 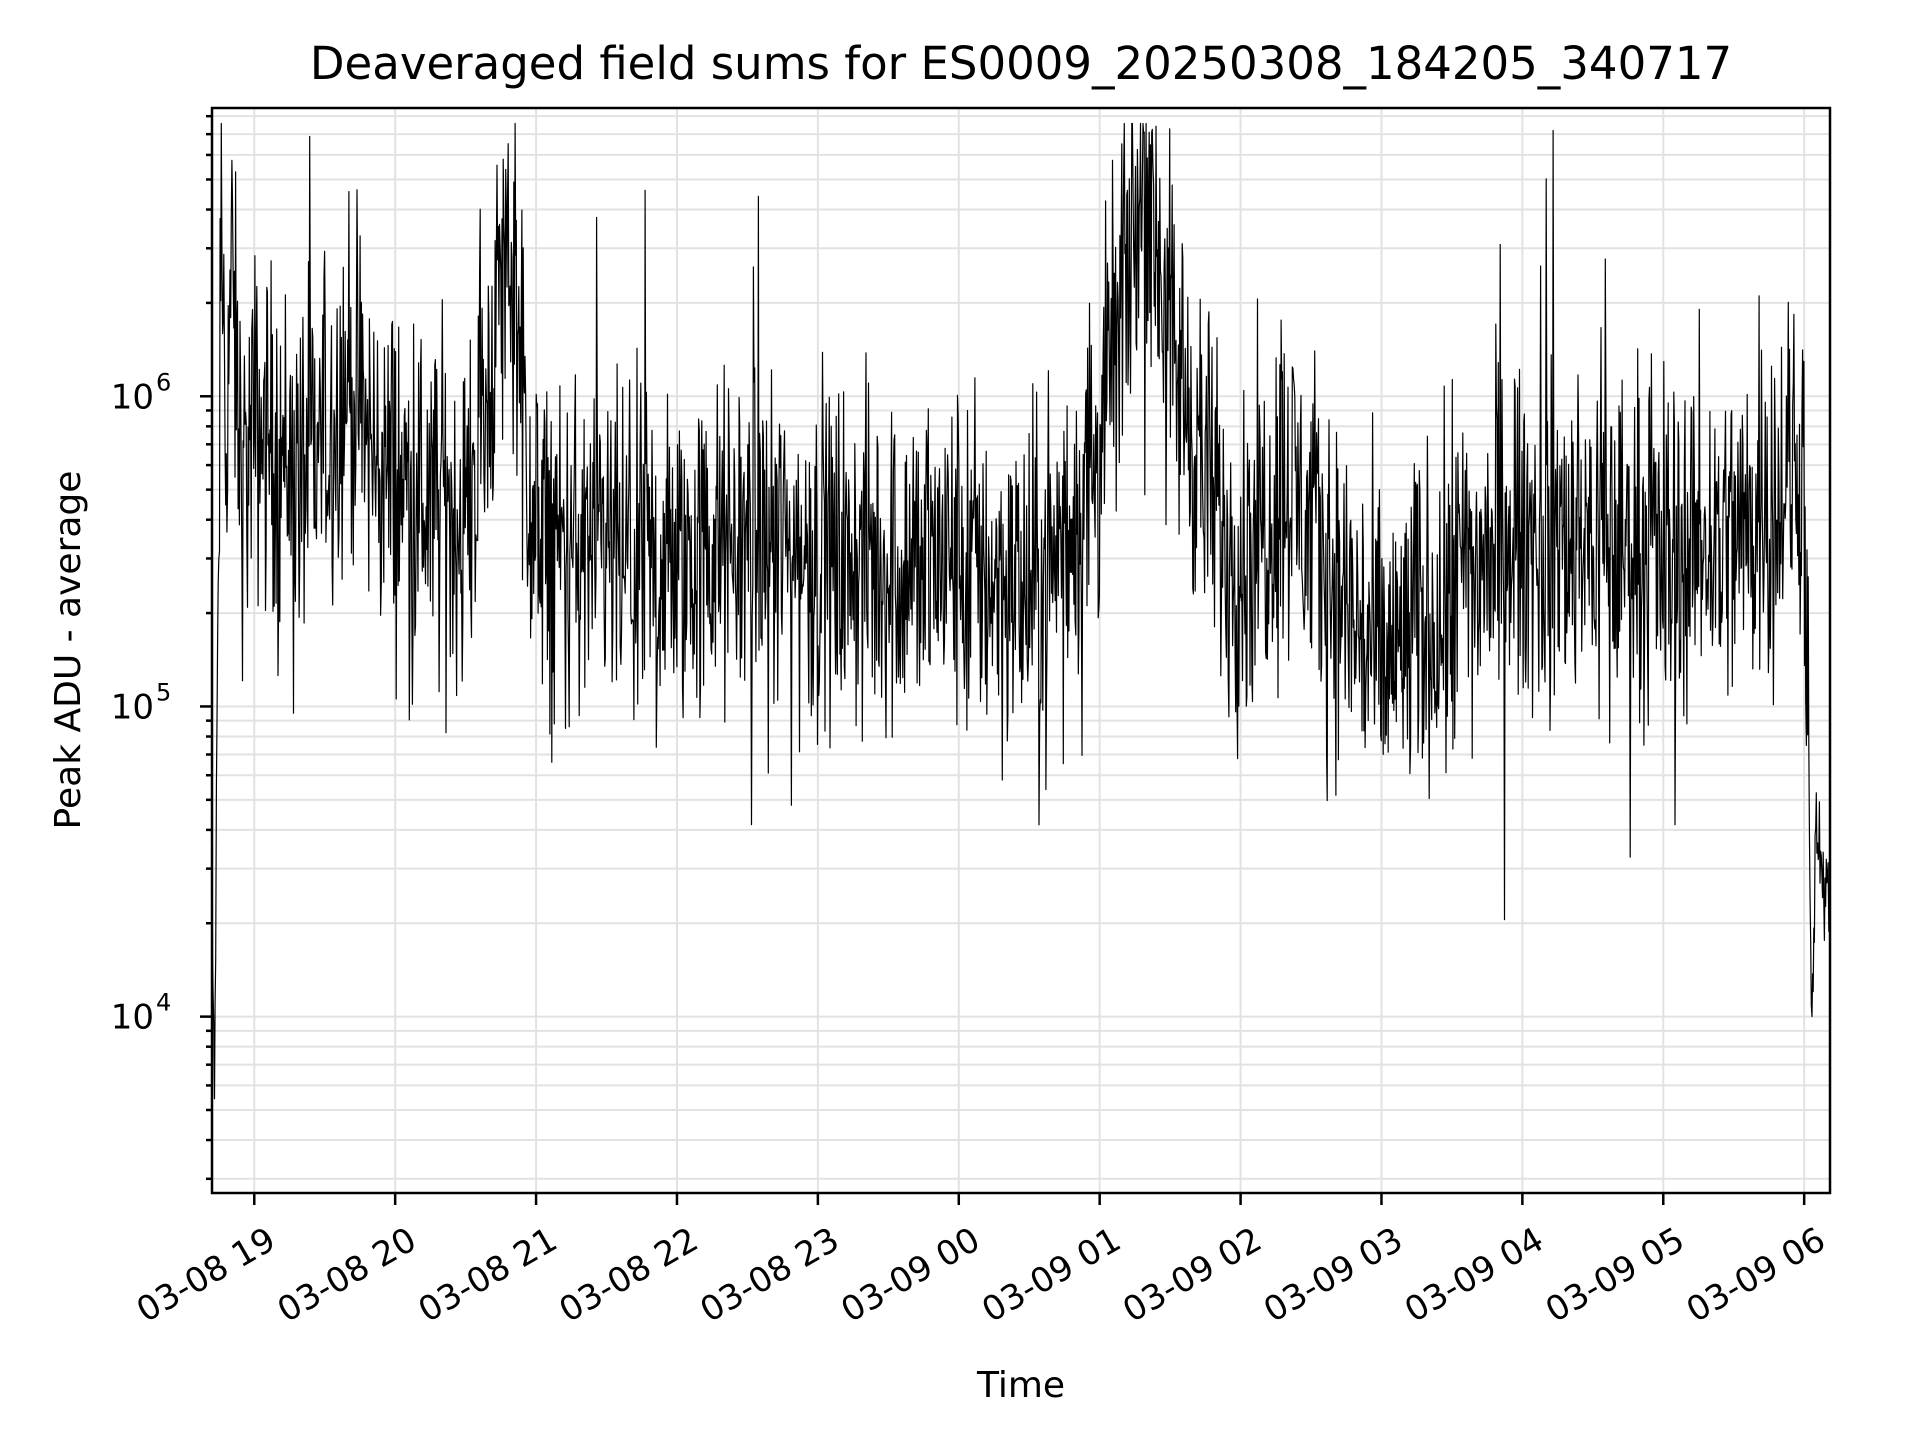 What do you see at coordinates (1615, 1275) in the screenshot?
I see `x-tick-label: 03-09 05` at bounding box center [1615, 1275].